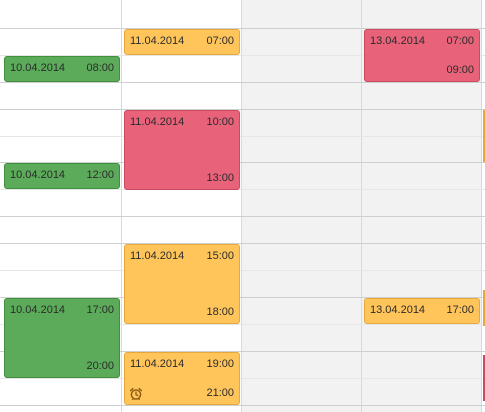  What do you see at coordinates (220, 122) in the screenshot?
I see `event-start-time: 10:00` at bounding box center [220, 122].